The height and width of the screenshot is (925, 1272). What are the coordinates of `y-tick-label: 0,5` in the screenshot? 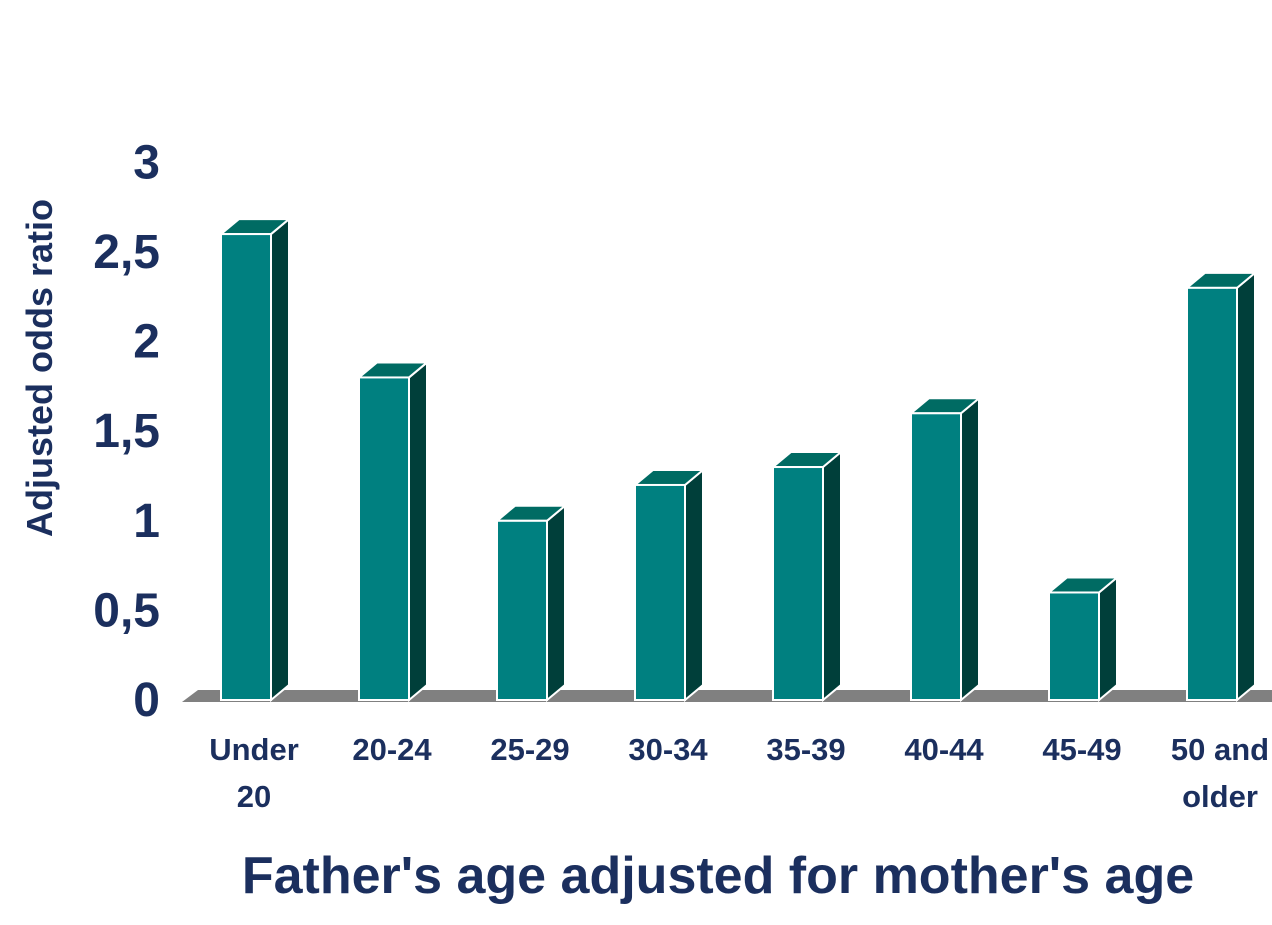 It's located at (126, 610).